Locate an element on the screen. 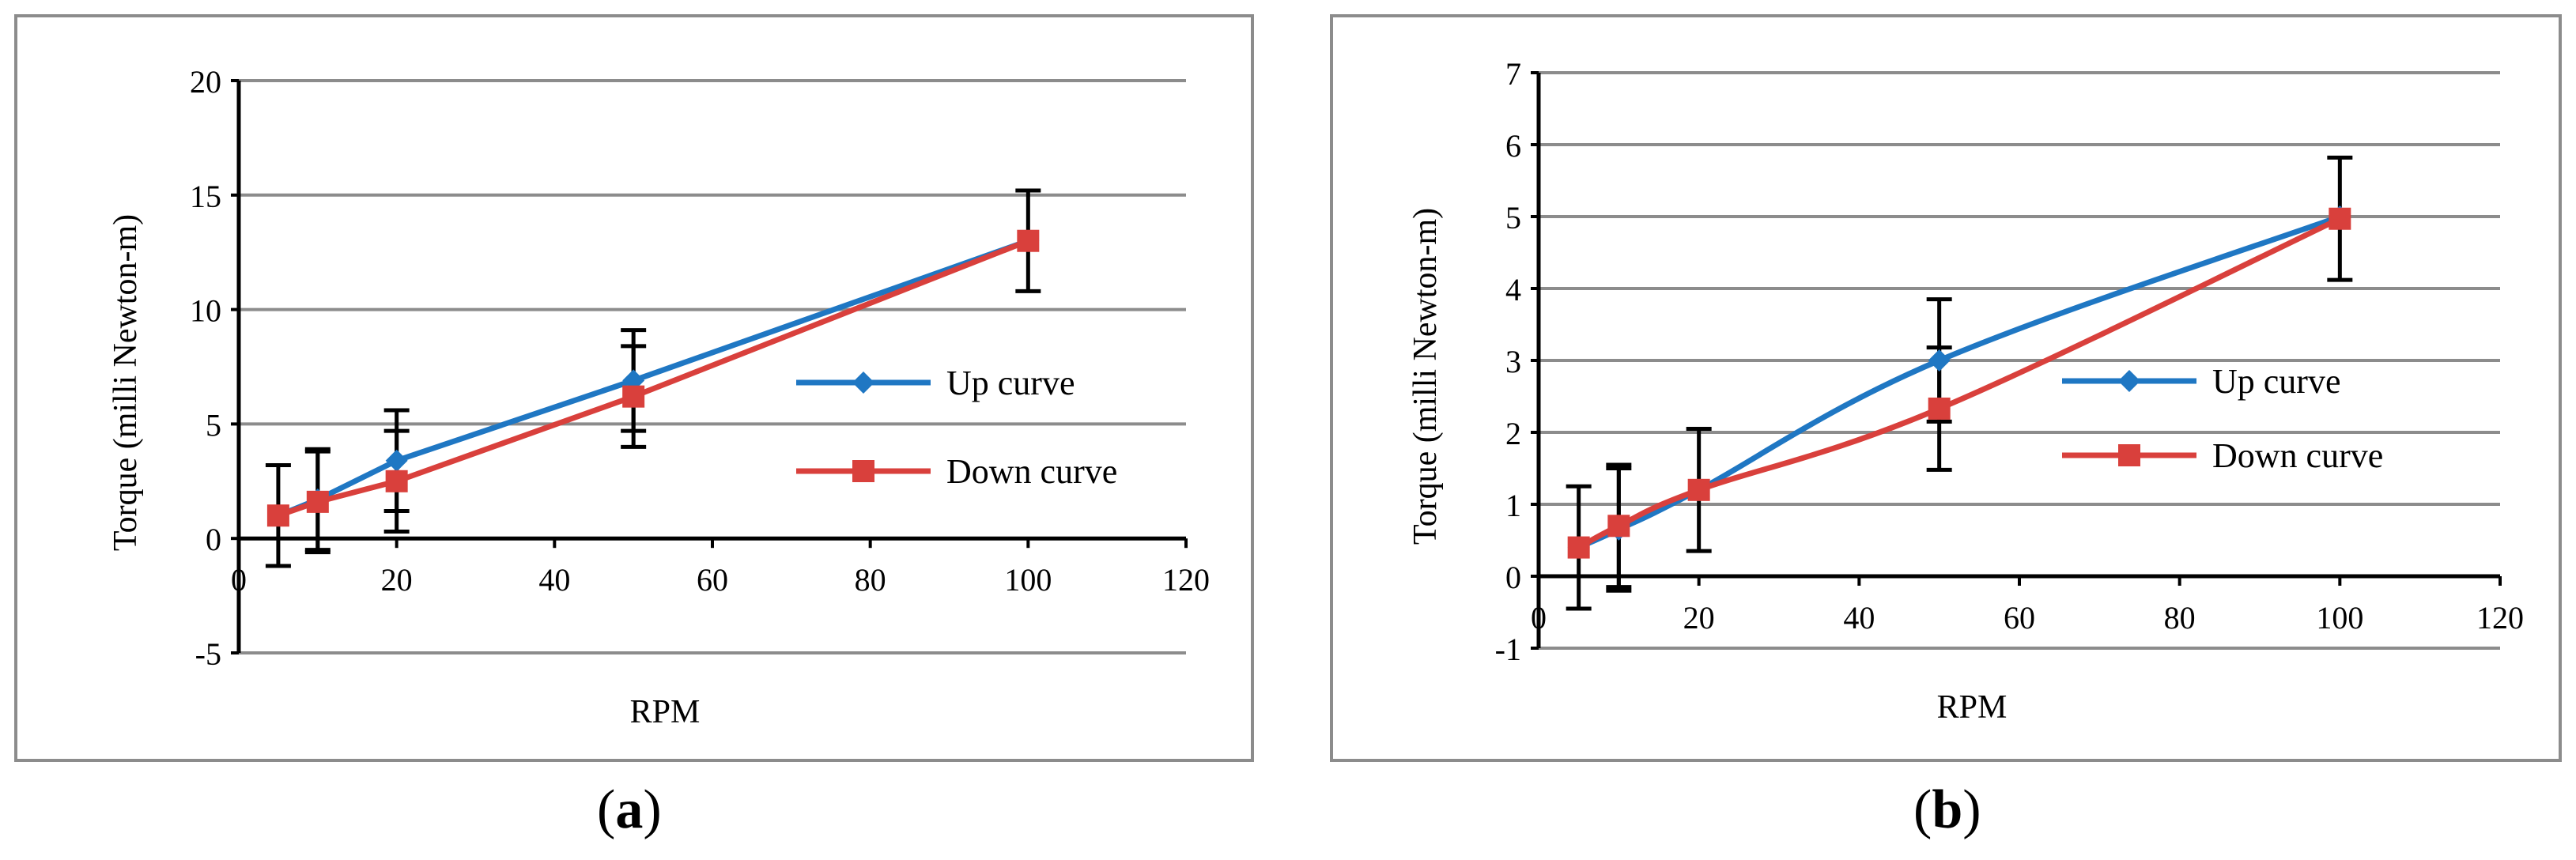  y-tick-label: 1 is located at coordinates (1513, 505).